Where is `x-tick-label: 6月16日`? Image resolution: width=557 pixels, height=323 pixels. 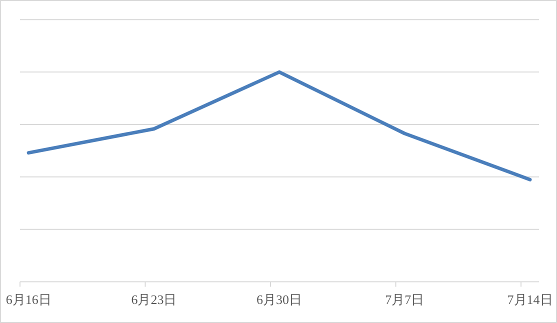
x-tick-label: 6月16日 is located at coordinates (29, 299).